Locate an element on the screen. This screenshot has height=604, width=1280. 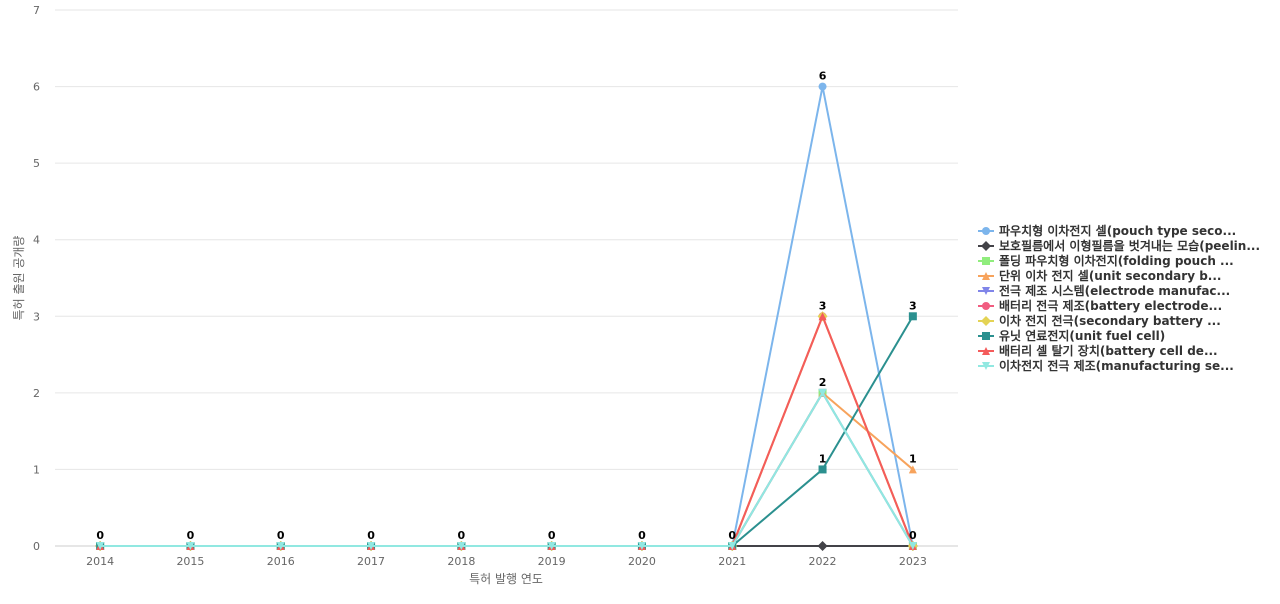
y-tick-label: 4 is located at coordinates (36, 240).